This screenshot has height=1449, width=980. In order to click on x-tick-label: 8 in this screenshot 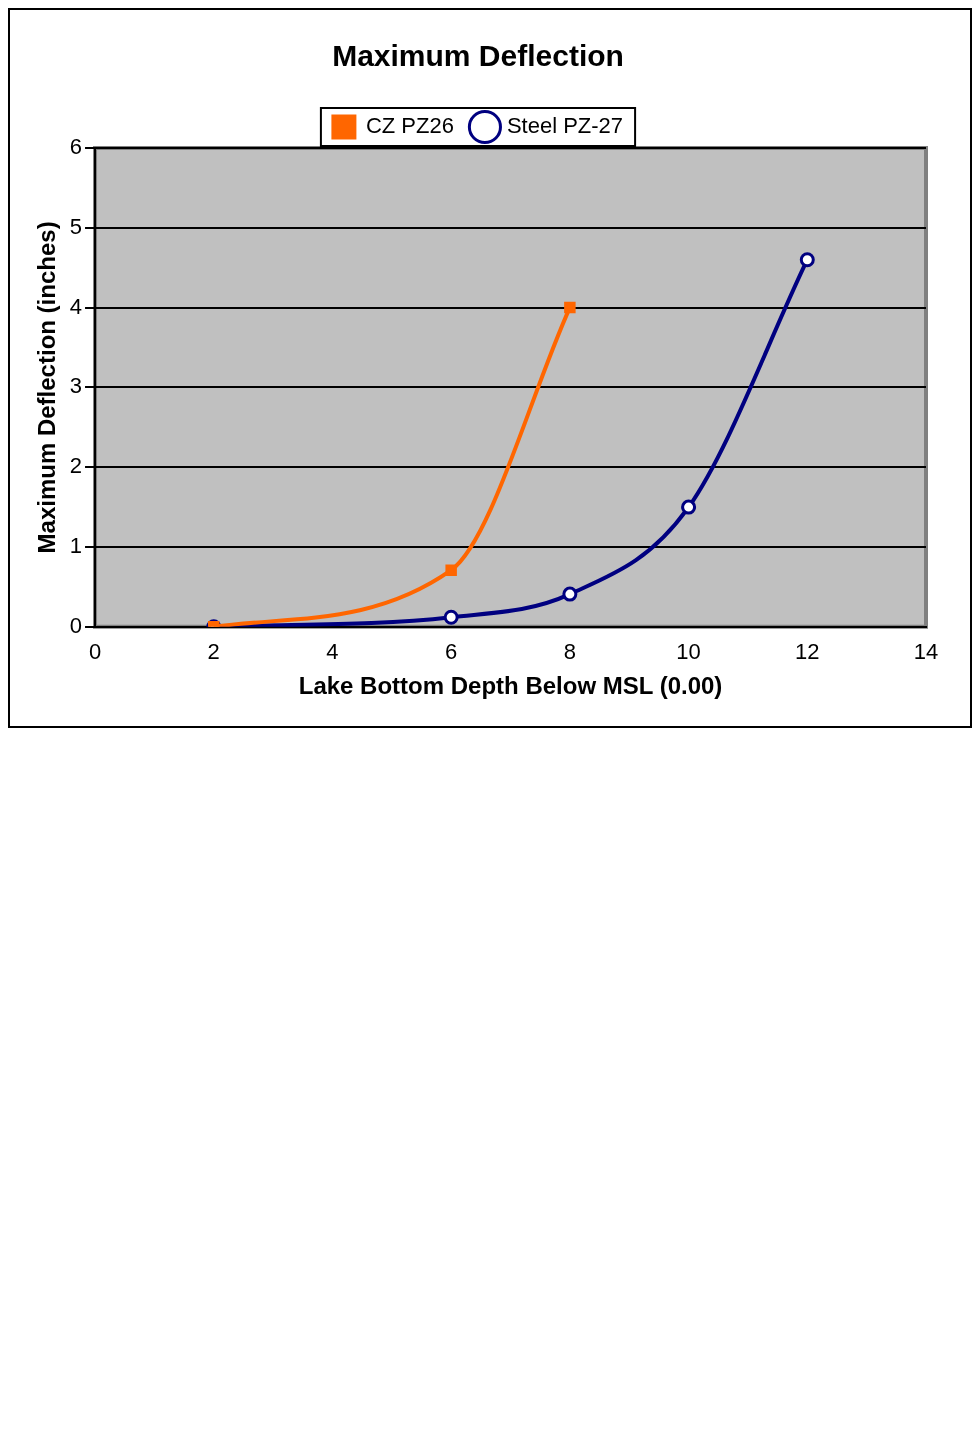, I will do `click(569, 652)`.